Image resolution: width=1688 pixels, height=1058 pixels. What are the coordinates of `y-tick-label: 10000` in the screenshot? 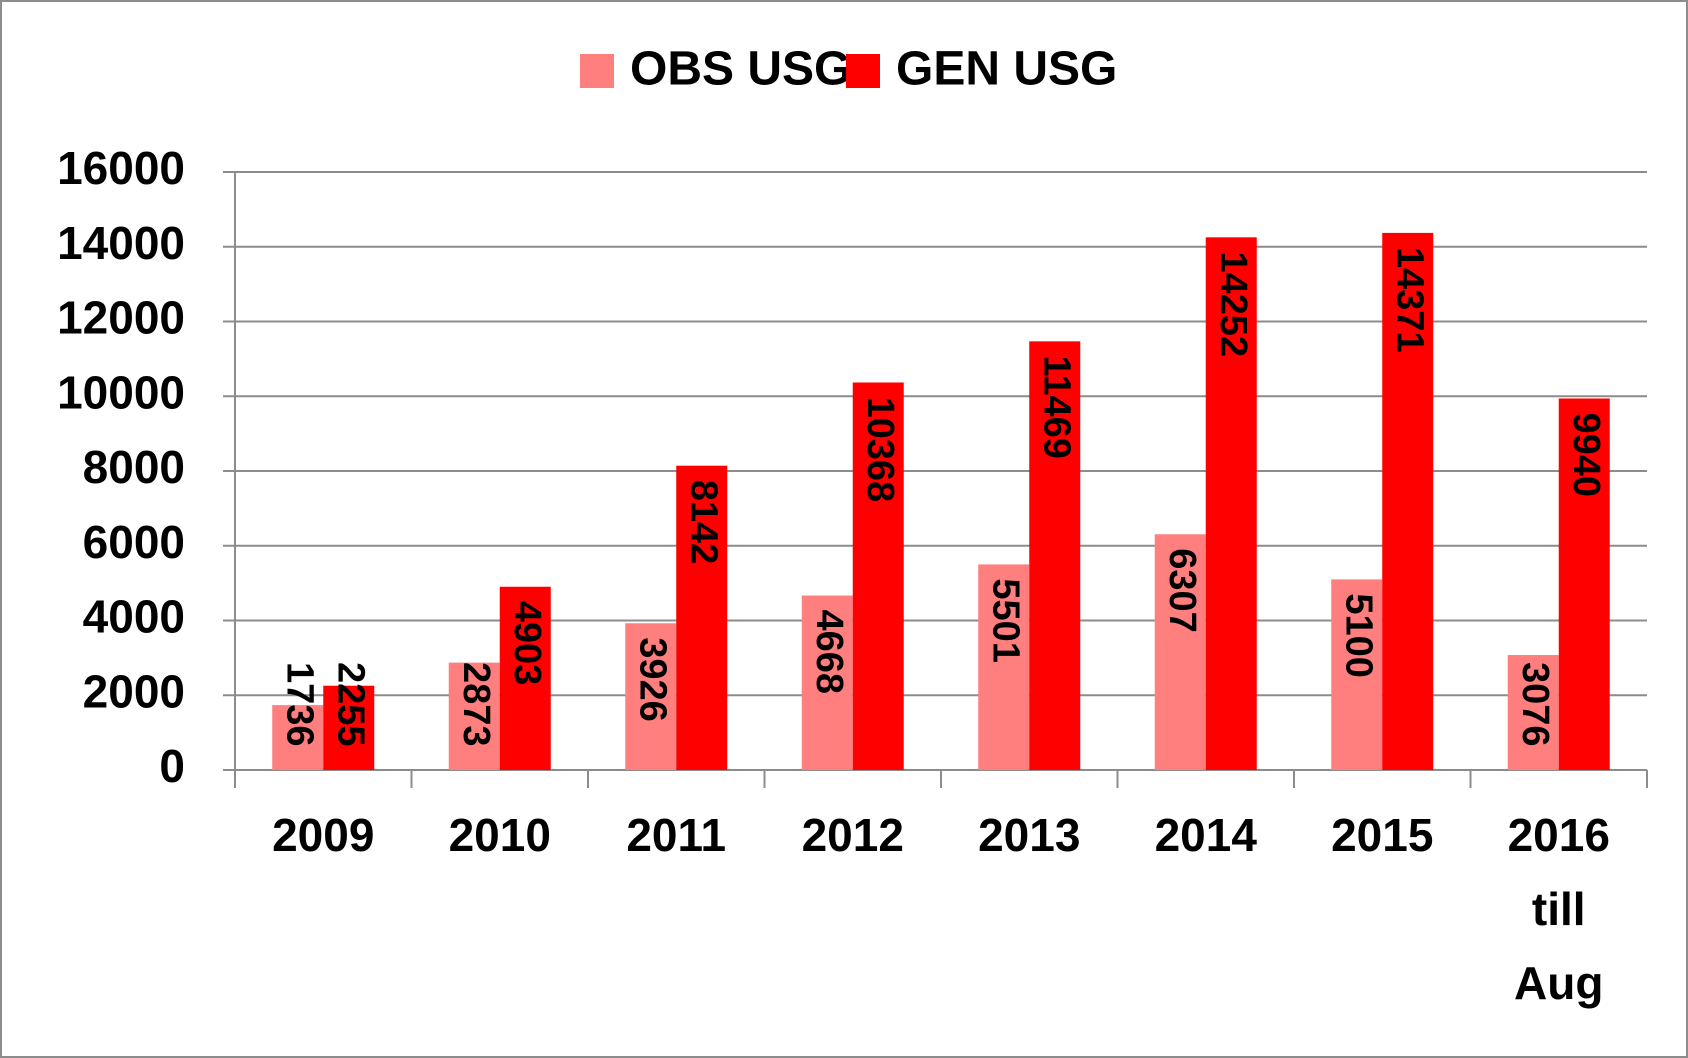 It's located at (121, 392).